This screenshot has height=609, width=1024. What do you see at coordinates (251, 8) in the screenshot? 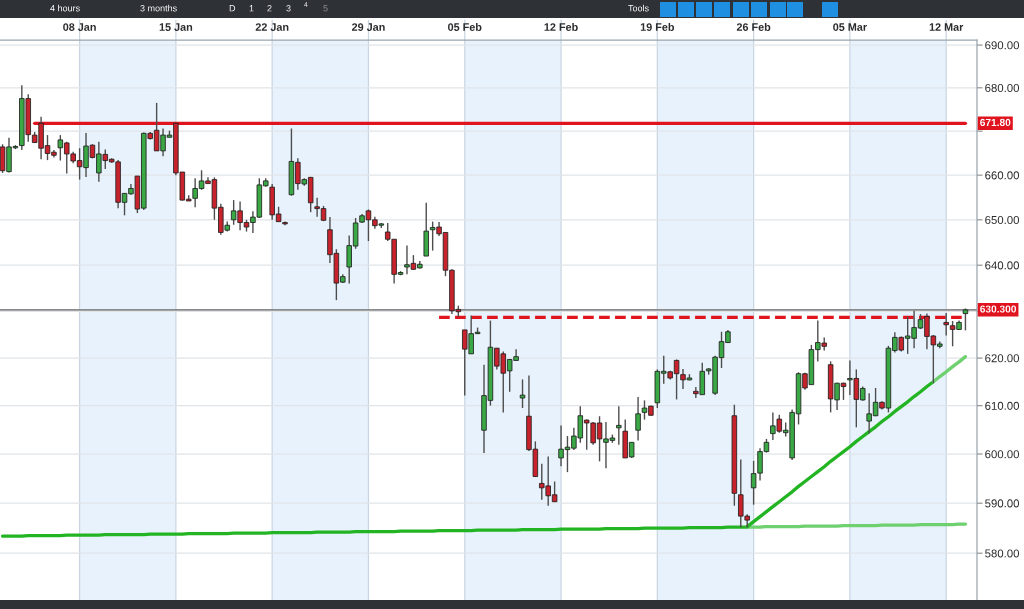
I see `text: 1` at bounding box center [251, 8].